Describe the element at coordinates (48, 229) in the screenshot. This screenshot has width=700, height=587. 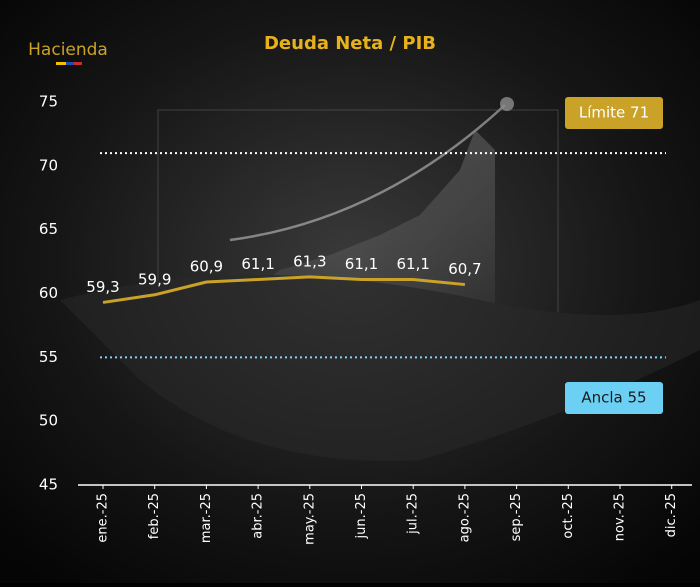
I see `y-tick-label: 65` at that location.